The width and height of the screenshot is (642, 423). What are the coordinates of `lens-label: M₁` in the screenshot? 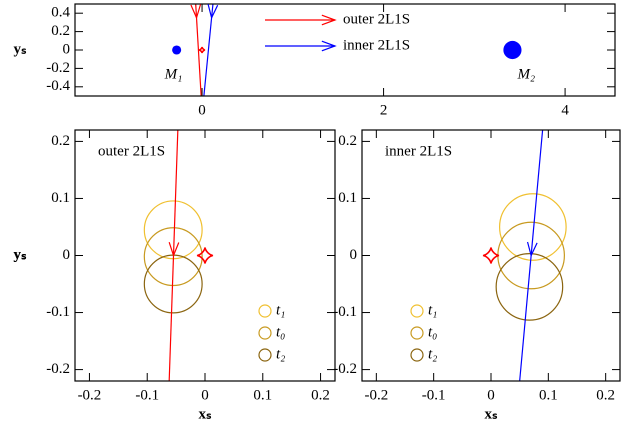 It's located at (173, 74).